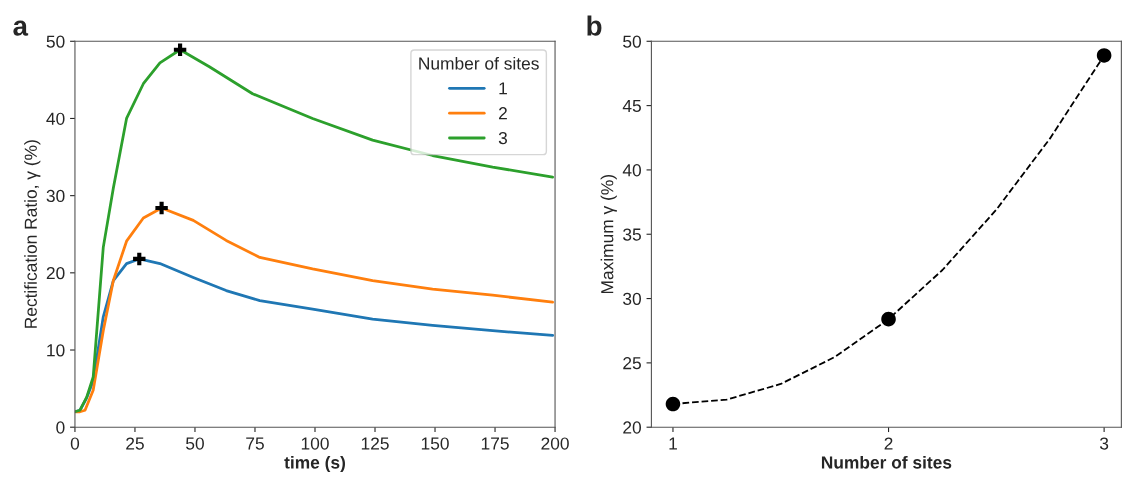  Describe the element at coordinates (673, 443) in the screenshot. I see `x-tick-label: 1` at that location.